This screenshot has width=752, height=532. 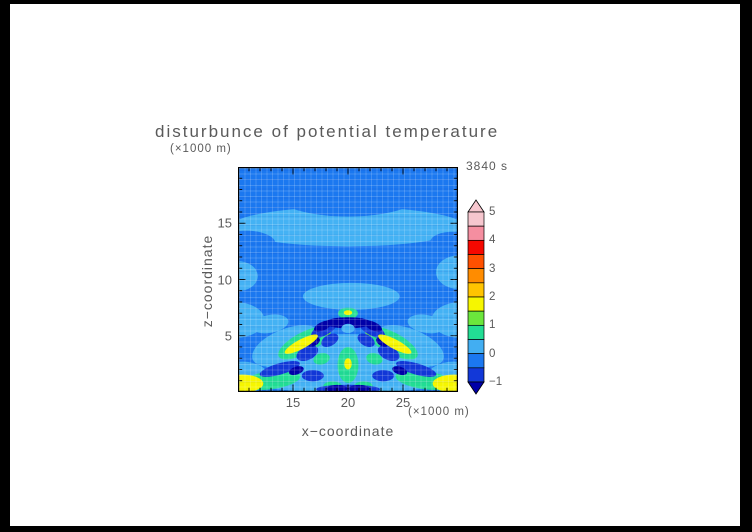 What do you see at coordinates (492, 212) in the screenshot?
I see `colorbar-tick-label: 5` at bounding box center [492, 212].